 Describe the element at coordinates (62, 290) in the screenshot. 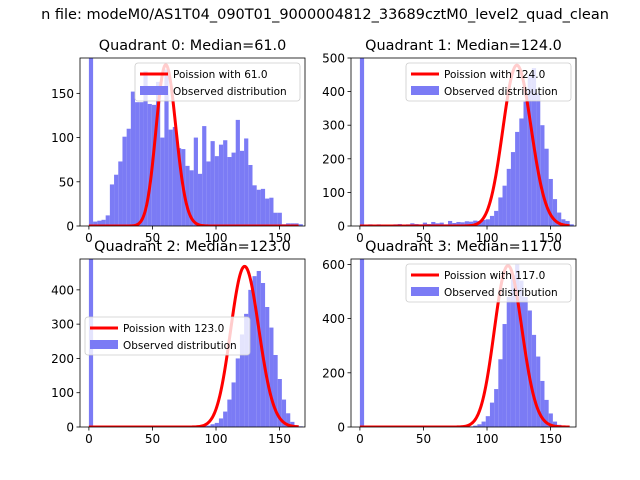

I see `y-tick-label: 400` at that location.